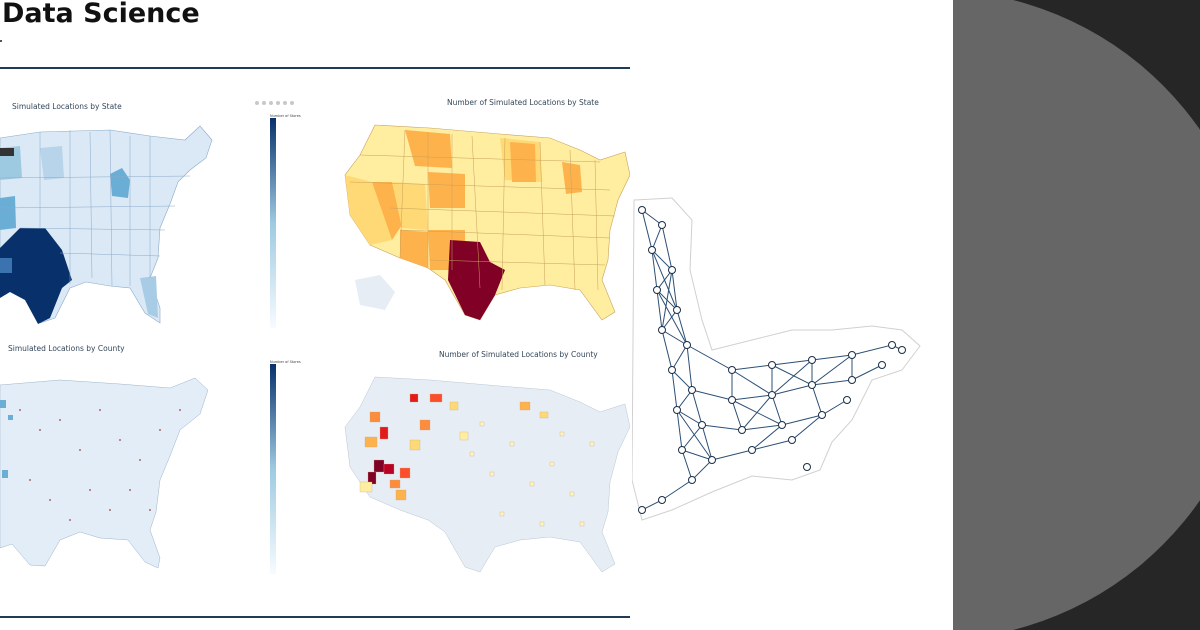  What do you see at coordinates (781, 360) in the screenshot?
I see `network-graph-icon` at bounding box center [781, 360].